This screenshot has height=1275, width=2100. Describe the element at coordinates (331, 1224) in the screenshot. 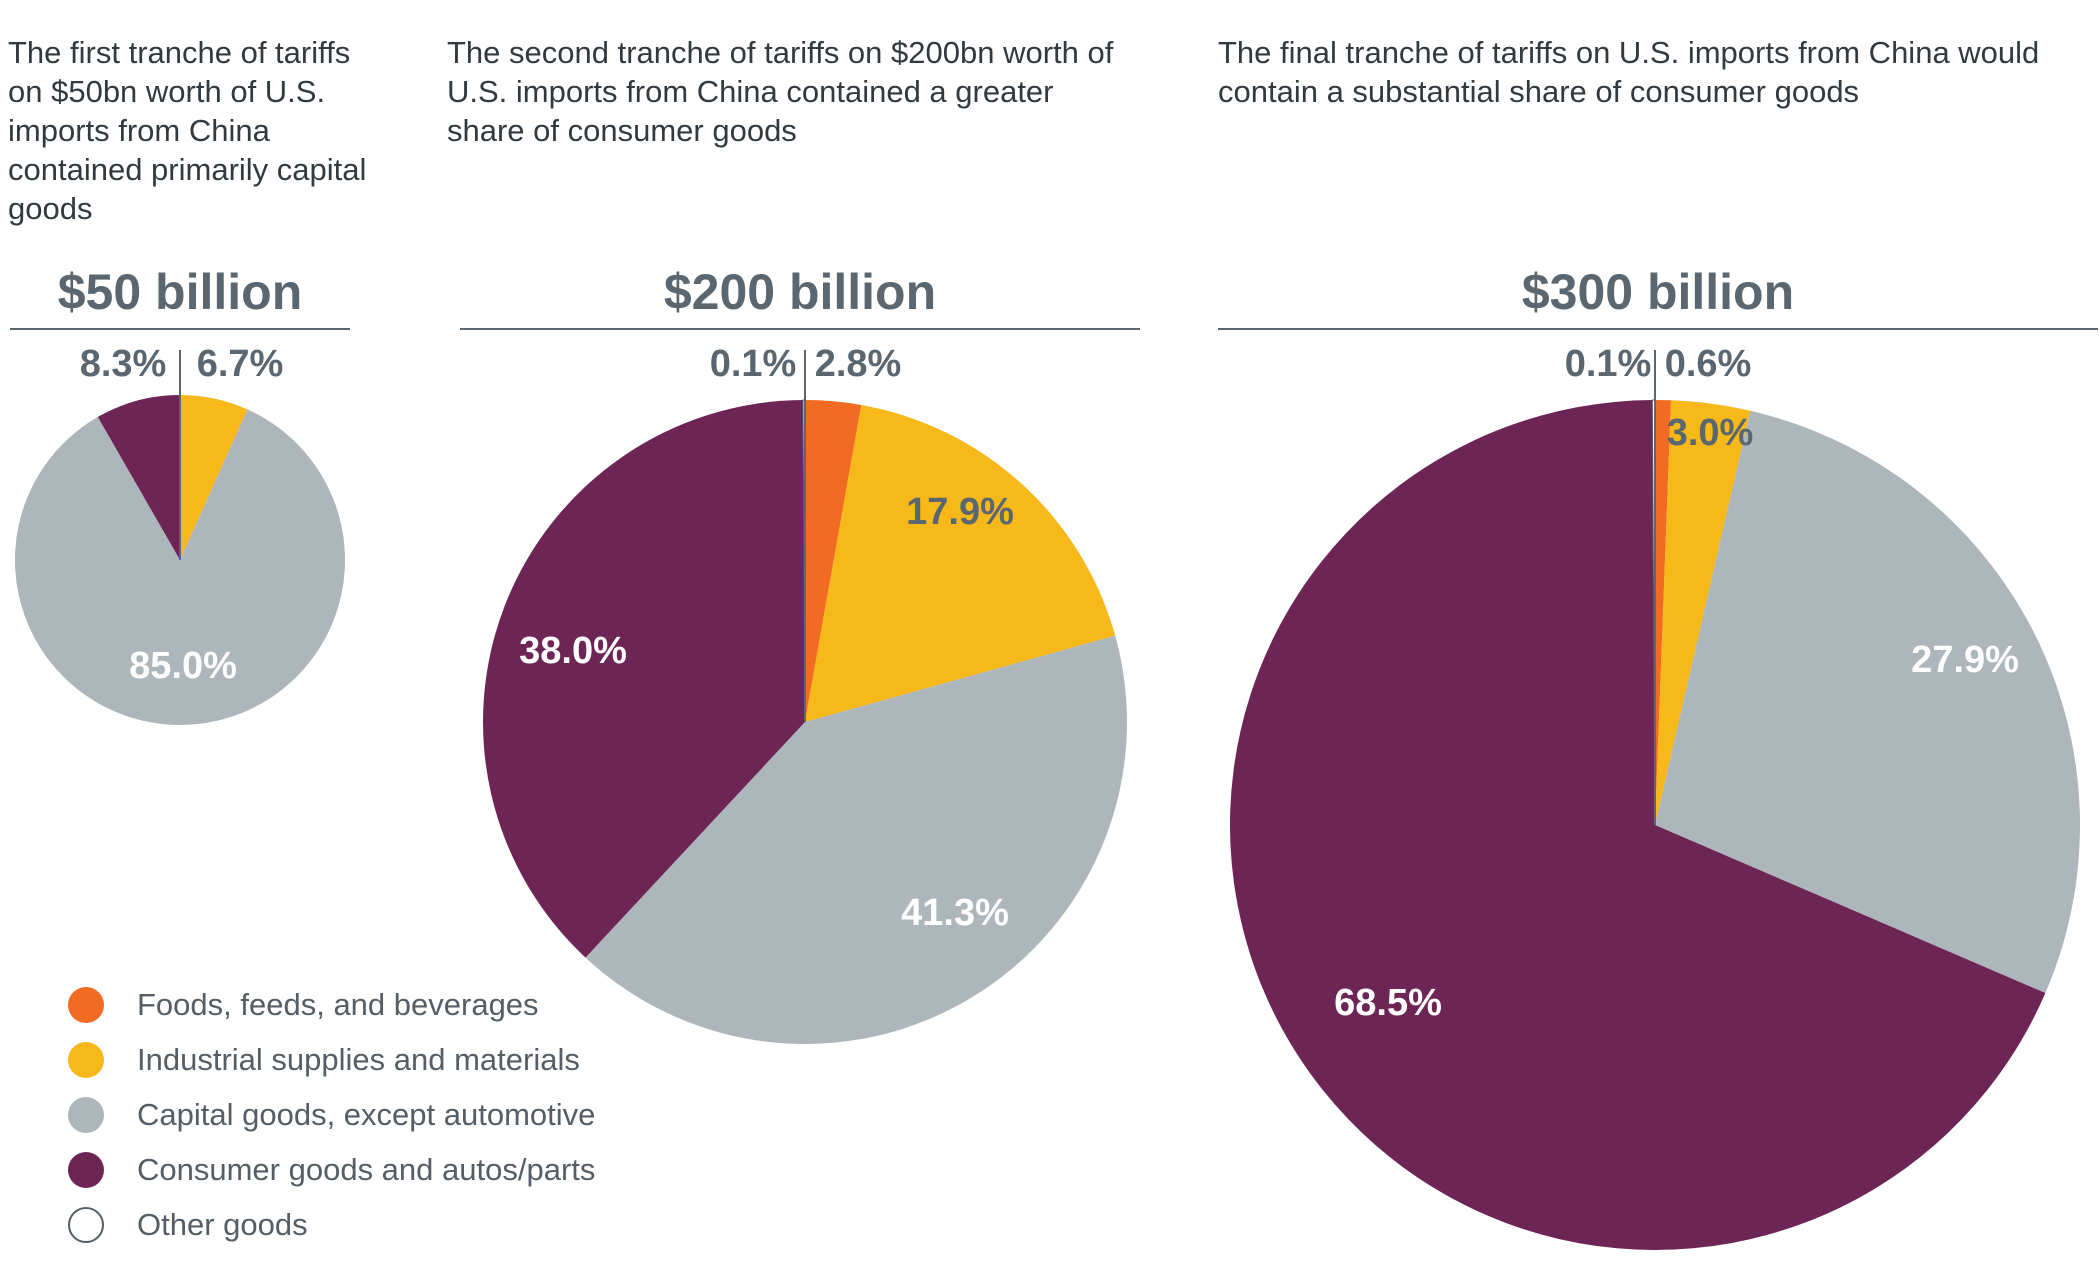

I see `legend-item: Other goods` at that location.